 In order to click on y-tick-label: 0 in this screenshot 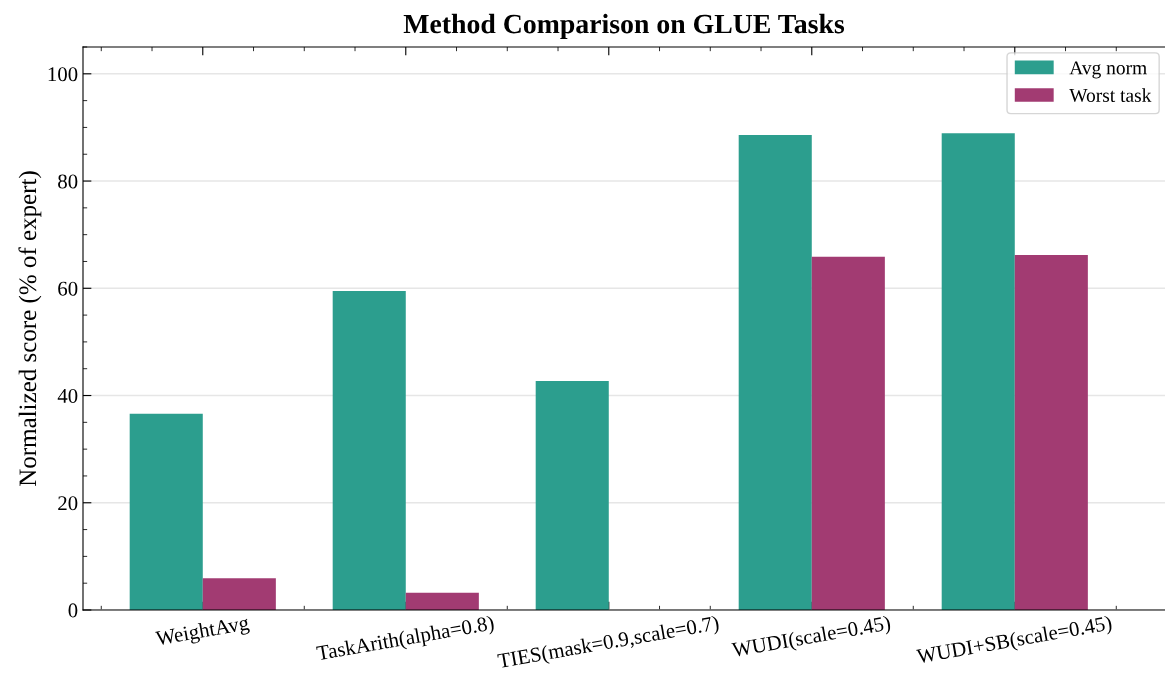, I will do `click(73, 610)`.